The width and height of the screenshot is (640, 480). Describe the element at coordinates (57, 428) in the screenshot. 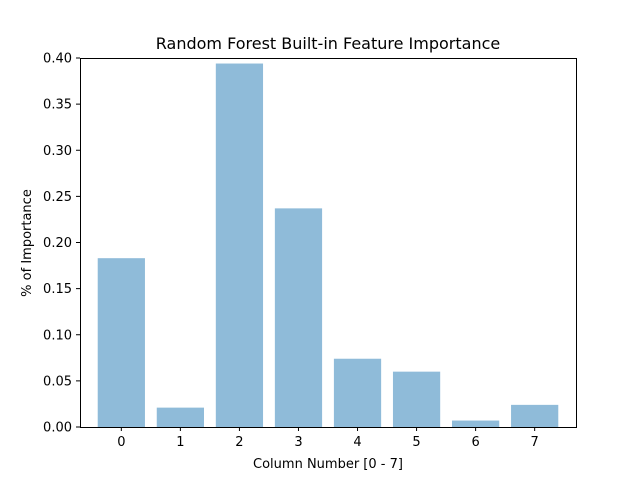

I see `y-tick-label: 0.00` at that location.